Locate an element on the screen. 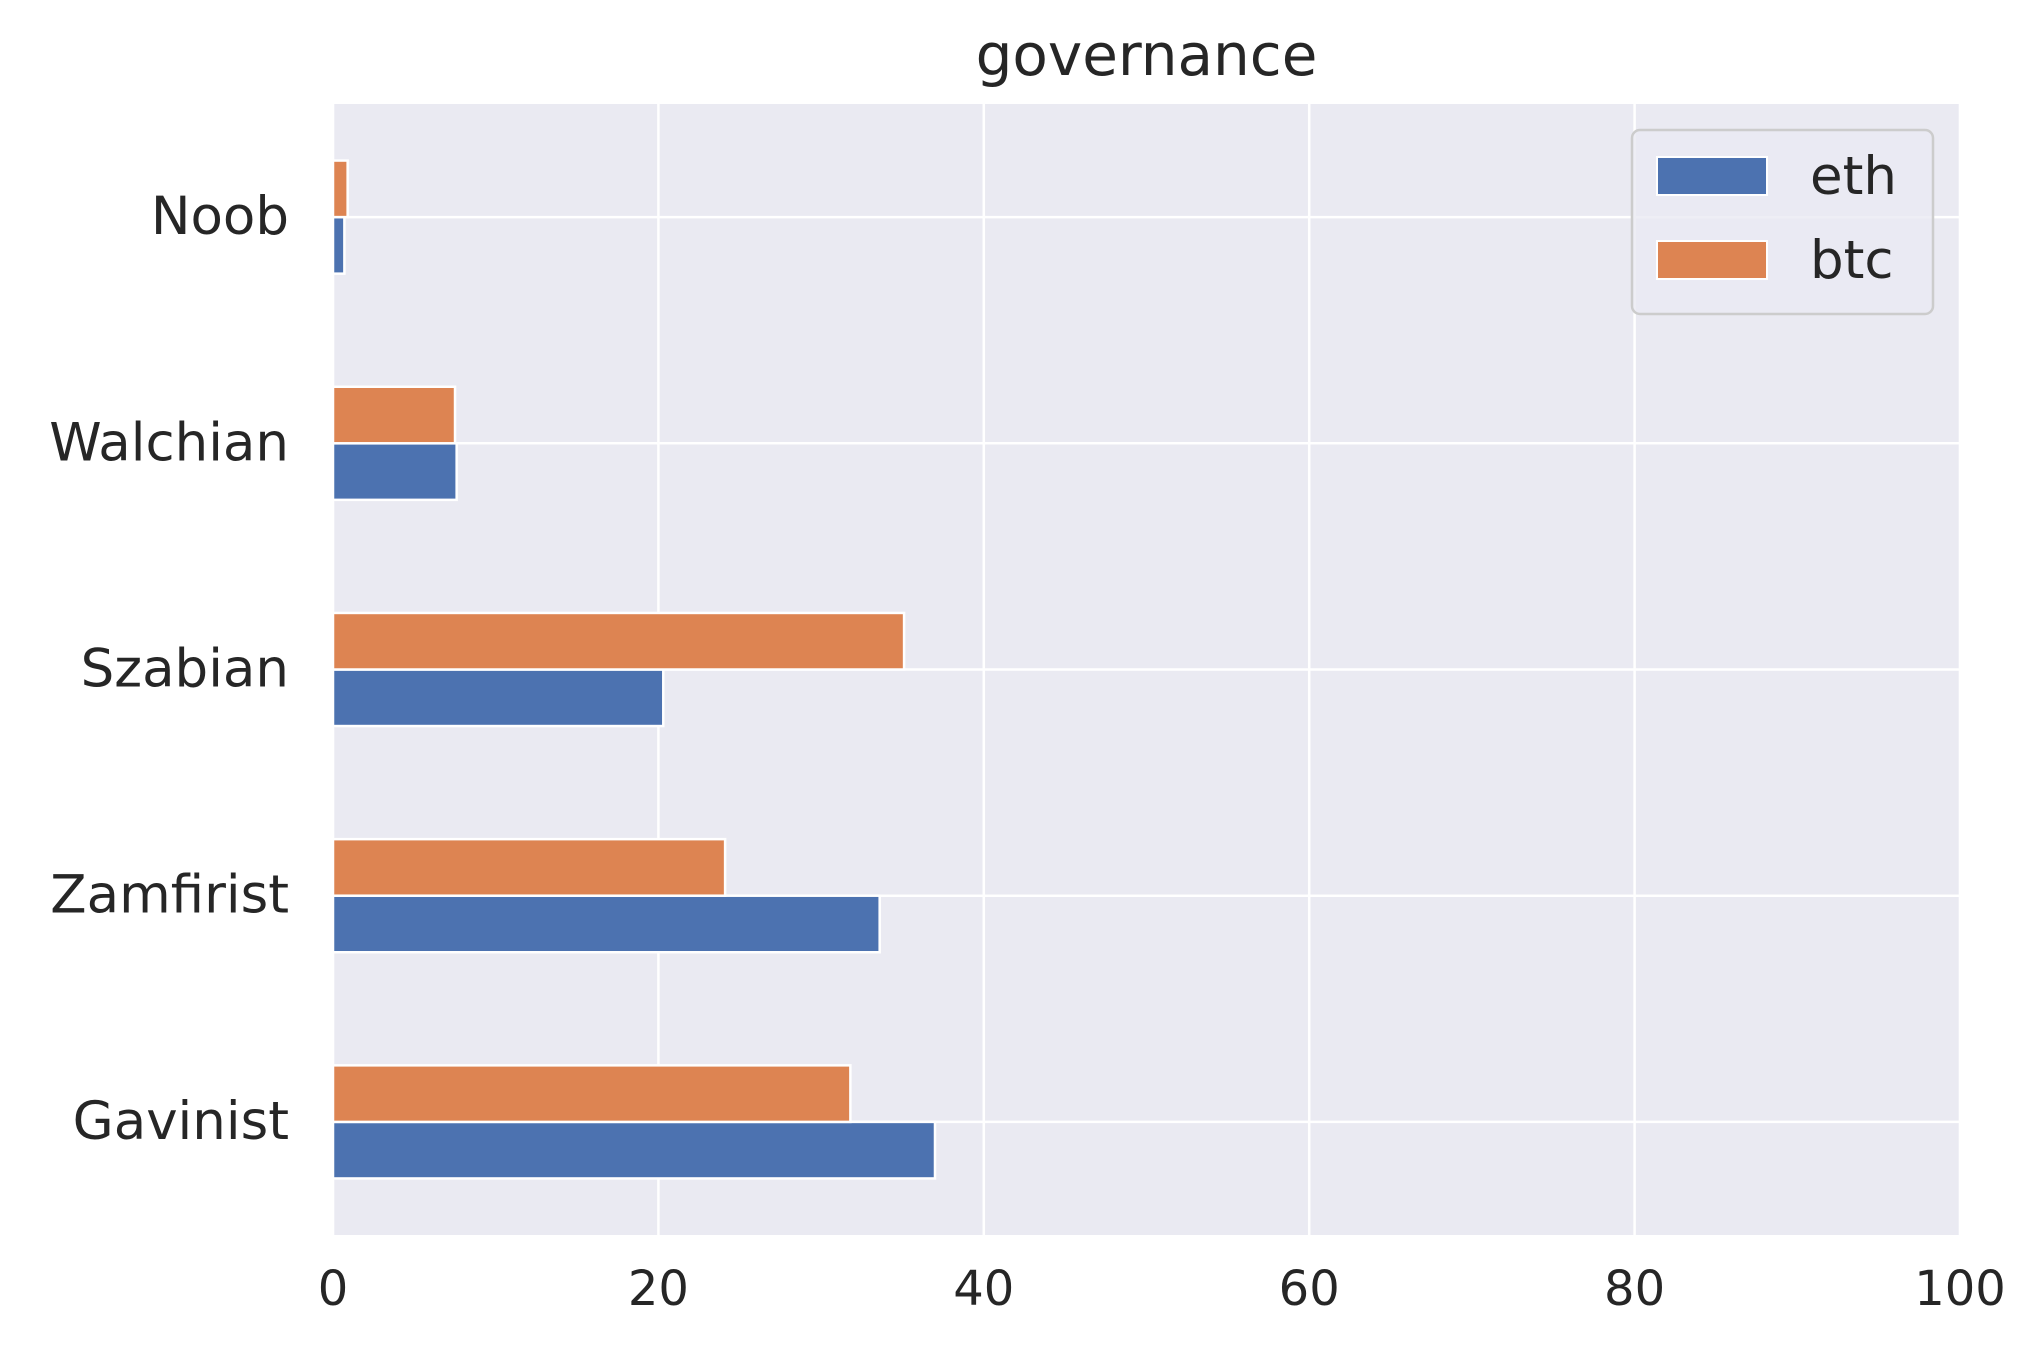 The image size is (2041, 1363). bar-eth-gavinist is located at coordinates (634, 1150).